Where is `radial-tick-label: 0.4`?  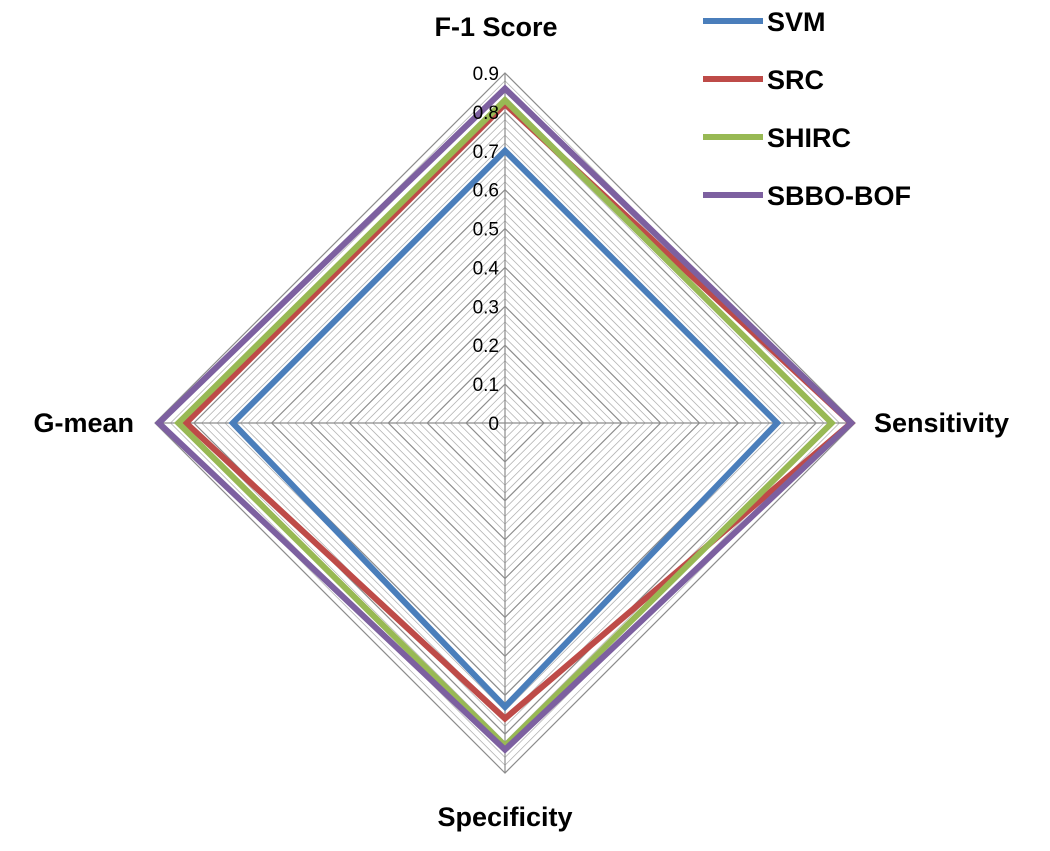
radial-tick-label: 0.4 is located at coordinates (486, 268).